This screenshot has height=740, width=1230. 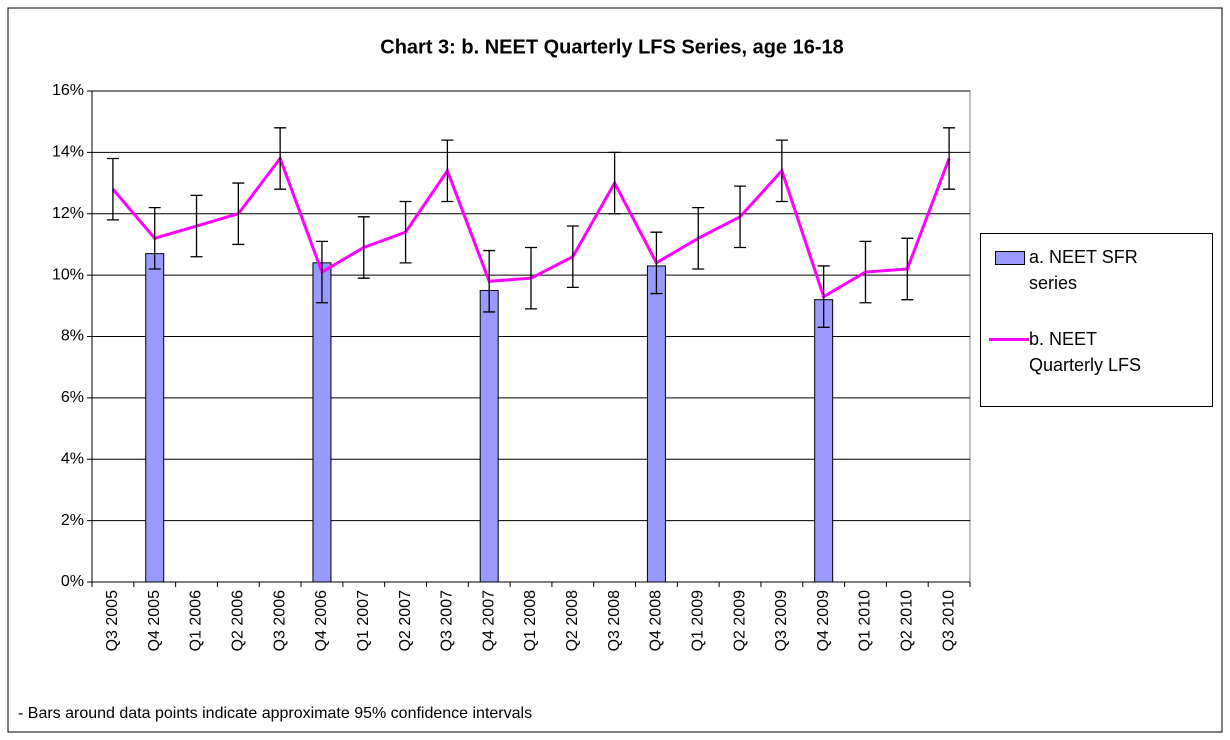 I want to click on legend: a. NEET SFR series b. NEET Quarterly LFS, so click(x=1096, y=320).